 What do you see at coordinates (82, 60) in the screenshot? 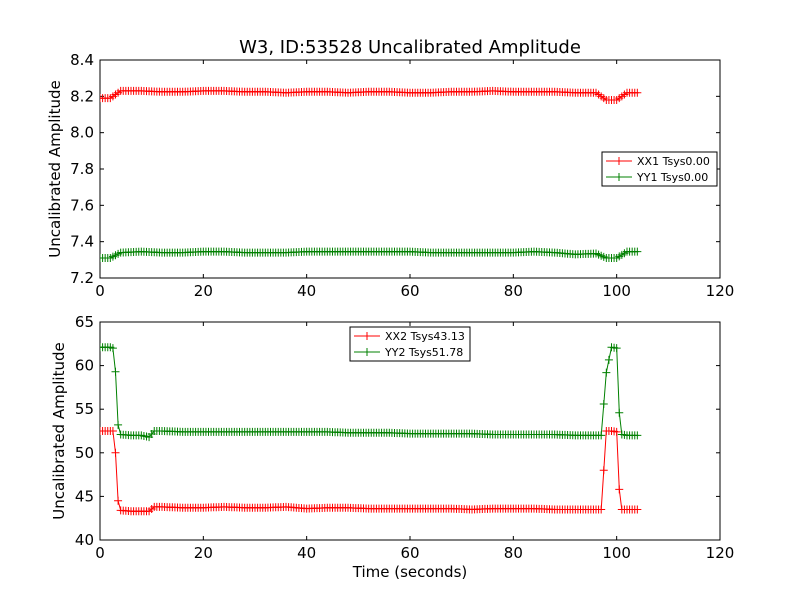
I see `y-tick-label: 8.4` at bounding box center [82, 60].